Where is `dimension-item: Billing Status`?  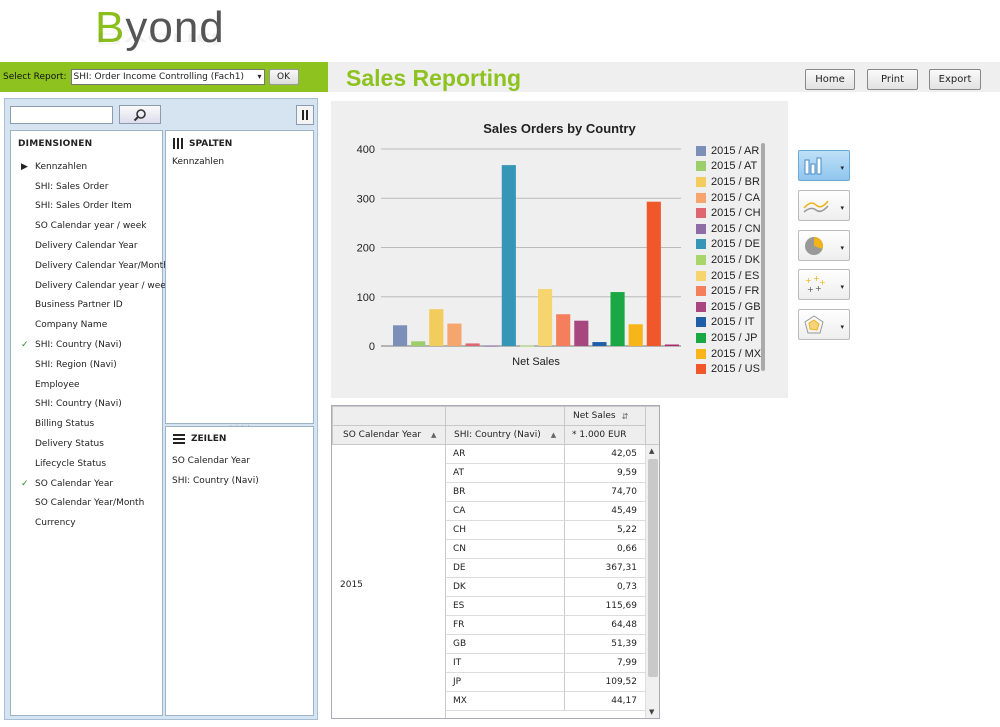
dimension-item: Billing Status is located at coordinates (65, 424).